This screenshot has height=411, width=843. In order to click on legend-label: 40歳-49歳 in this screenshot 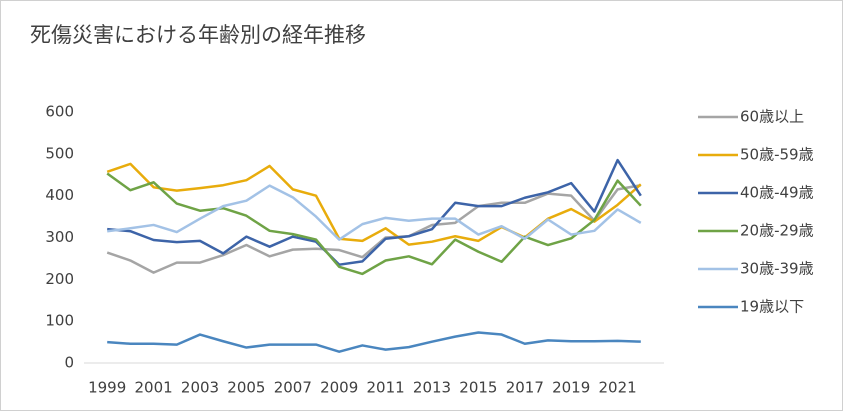, I will do `click(777, 193)`.